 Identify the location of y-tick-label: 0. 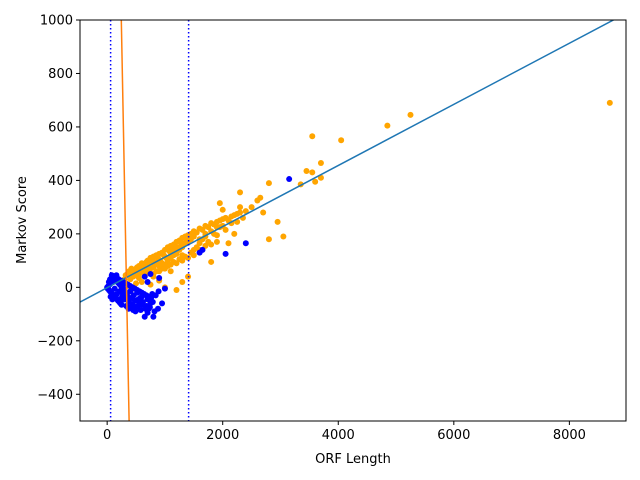
(69, 288).